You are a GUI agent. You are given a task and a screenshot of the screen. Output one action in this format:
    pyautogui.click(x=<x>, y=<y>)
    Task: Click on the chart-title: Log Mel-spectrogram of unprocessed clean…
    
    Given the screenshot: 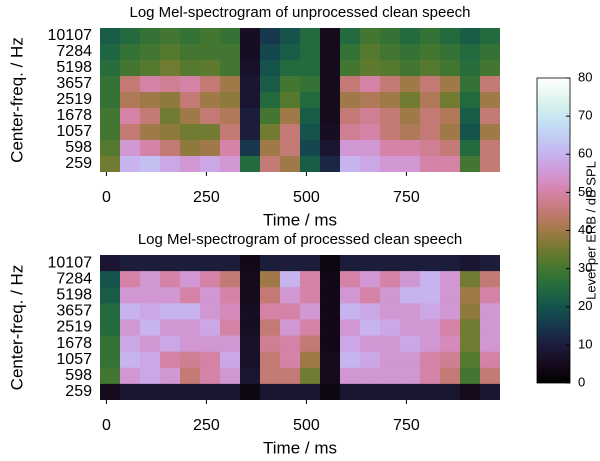 What is the action you would take?
    pyautogui.click(x=299, y=12)
    